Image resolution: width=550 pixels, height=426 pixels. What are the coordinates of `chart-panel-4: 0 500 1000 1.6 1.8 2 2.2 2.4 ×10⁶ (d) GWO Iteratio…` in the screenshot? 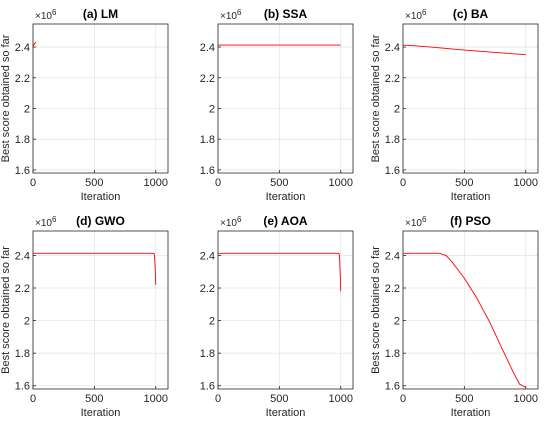 It's located at (84, 316).